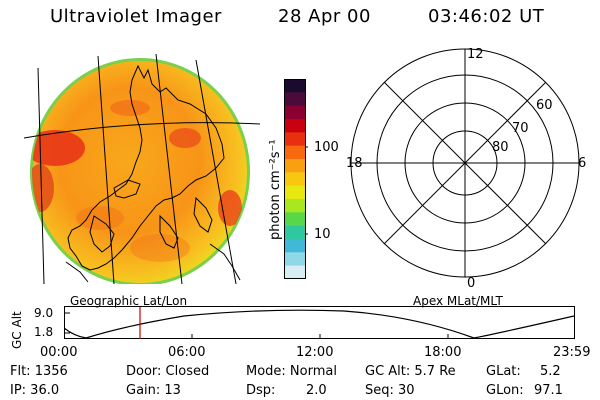 The width and height of the screenshot is (600, 400). I want to click on sequence-number: Seq: 30, so click(390, 390).